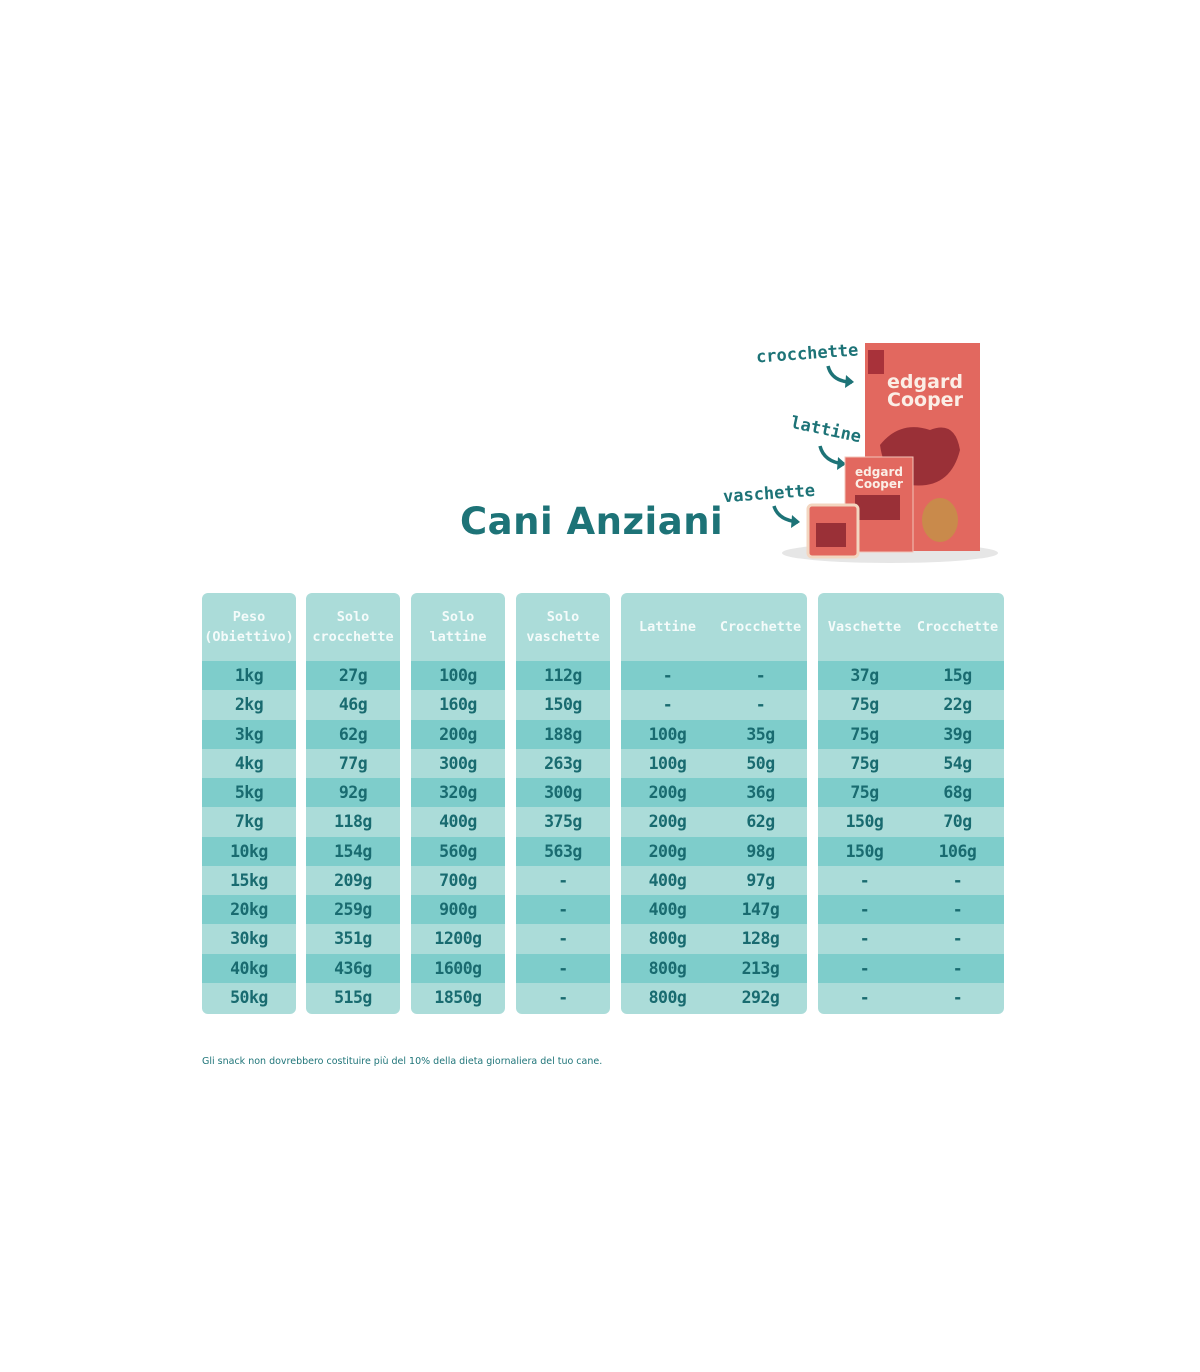  What do you see at coordinates (911, 821) in the screenshot?
I see `table-row: 150g 70g` at bounding box center [911, 821].